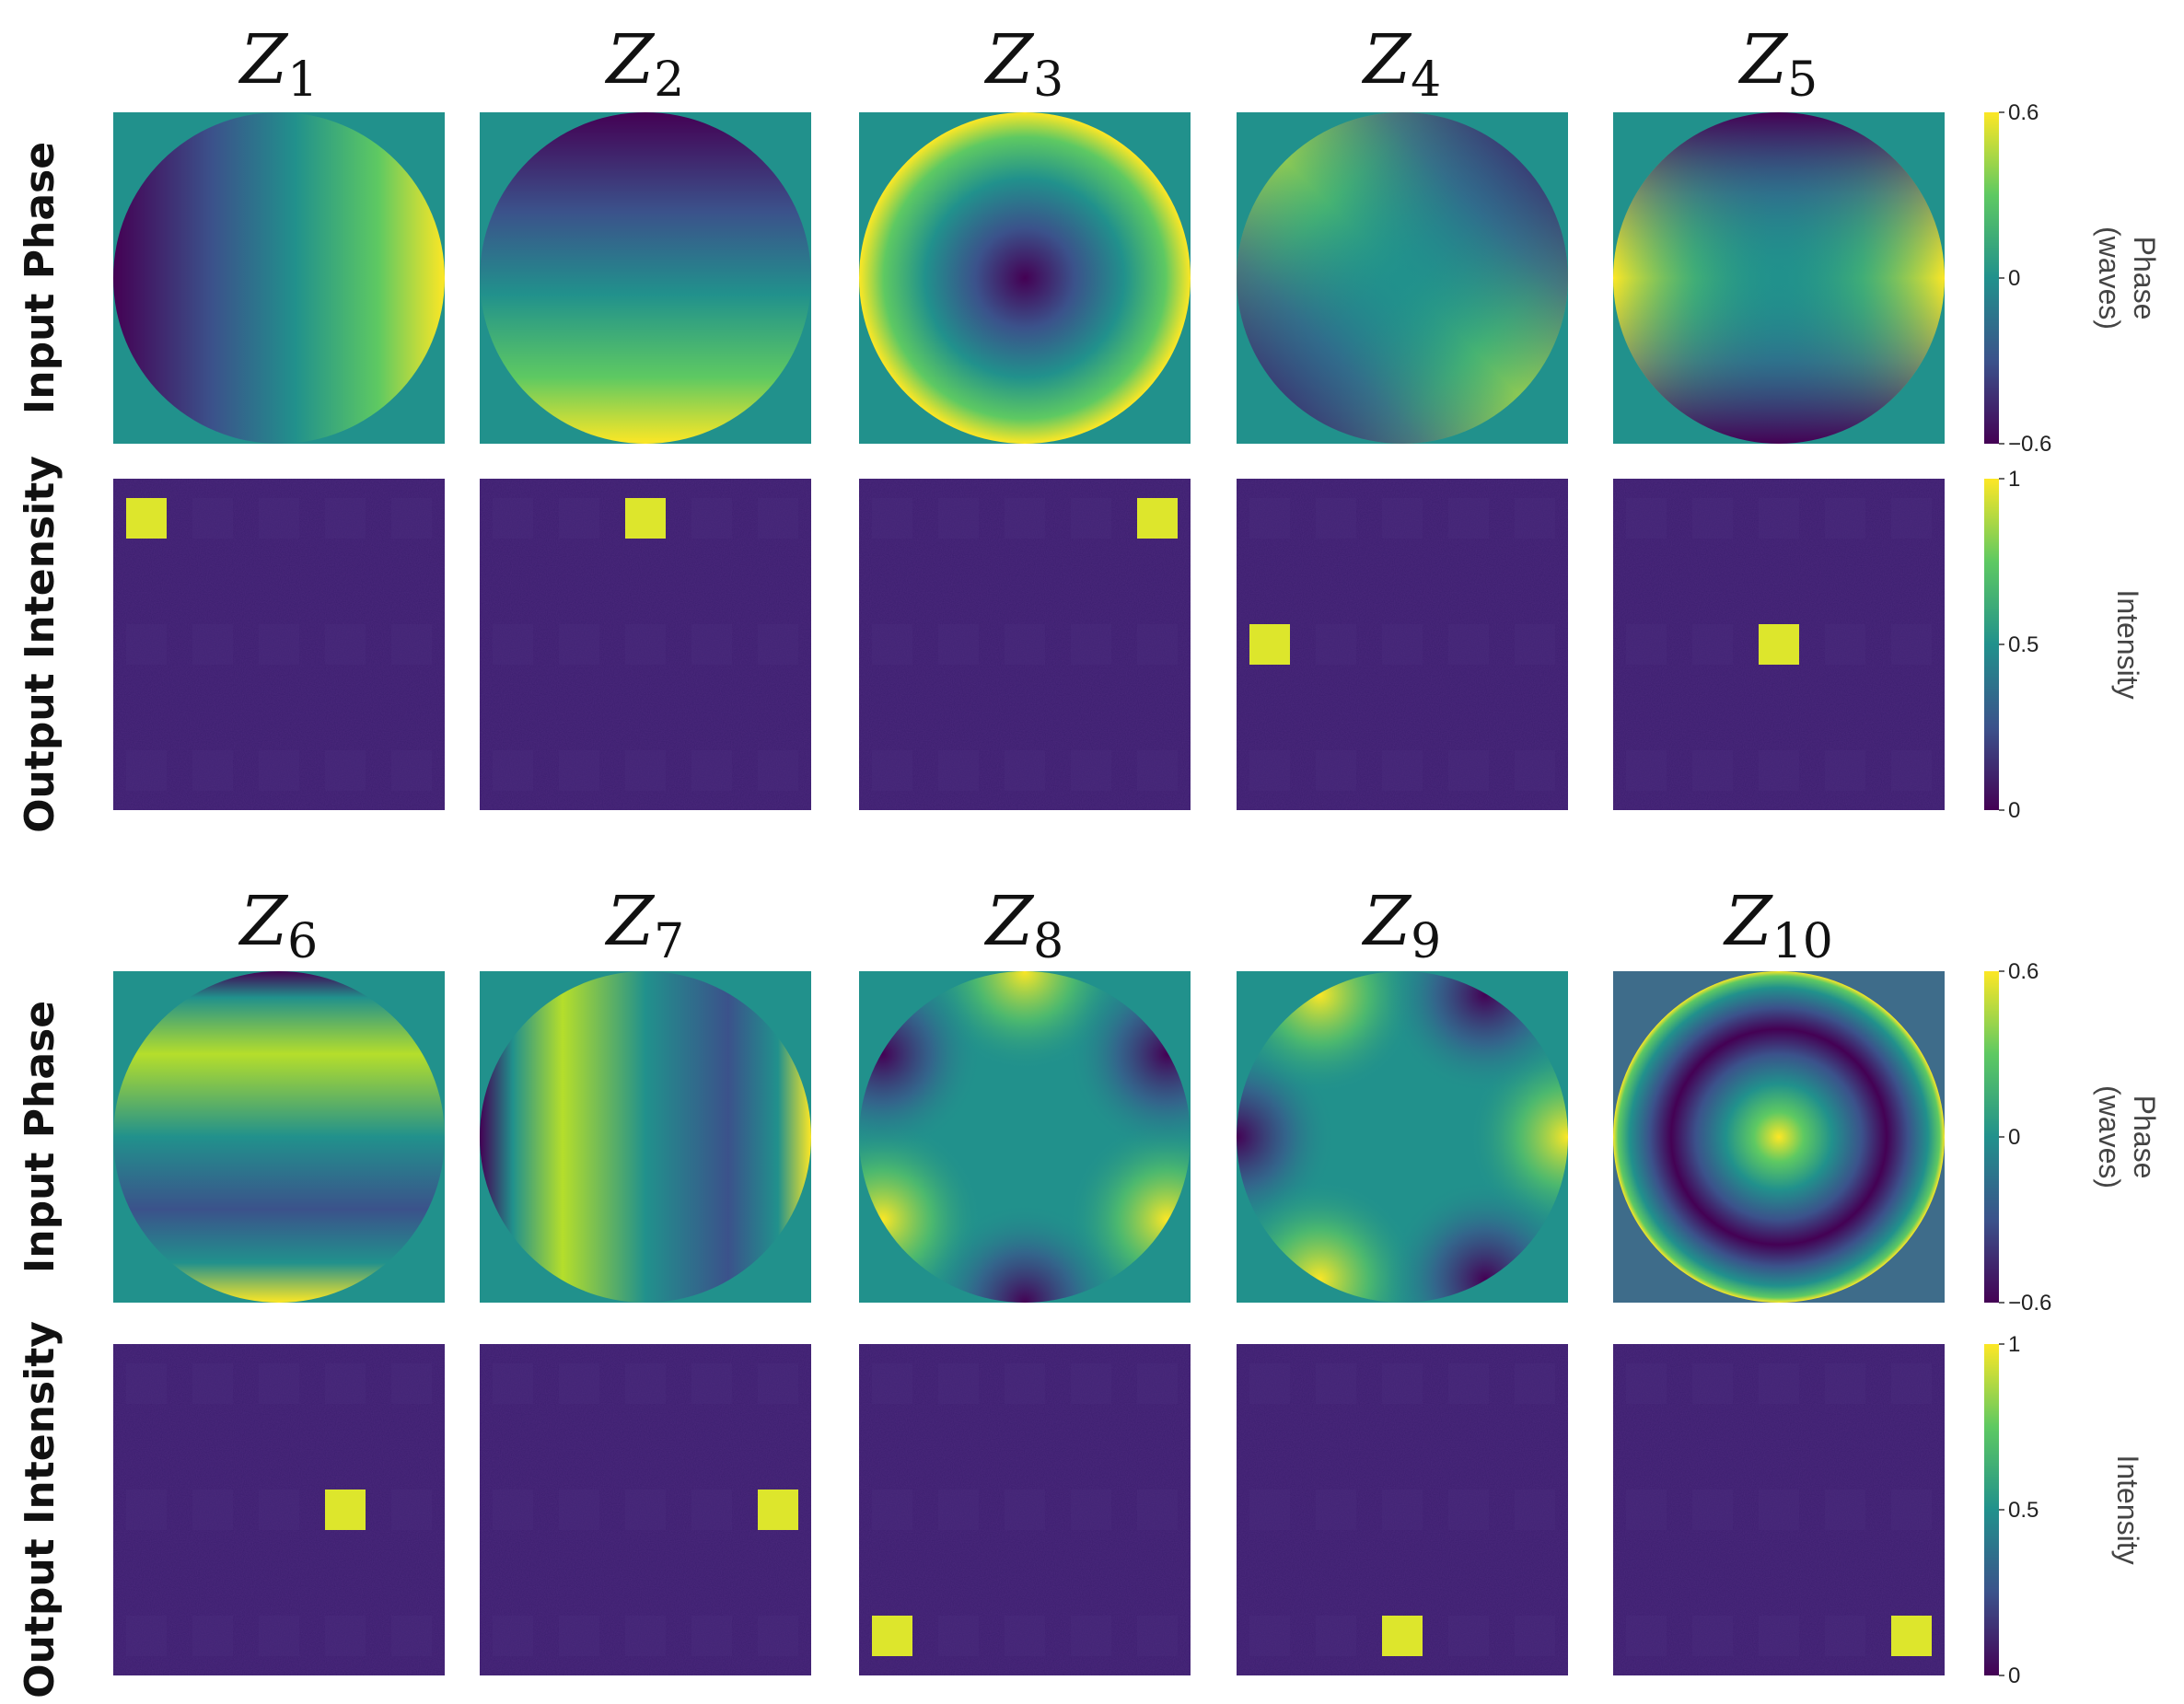  I want to click on mode-title: Z3, so click(1024, 64).